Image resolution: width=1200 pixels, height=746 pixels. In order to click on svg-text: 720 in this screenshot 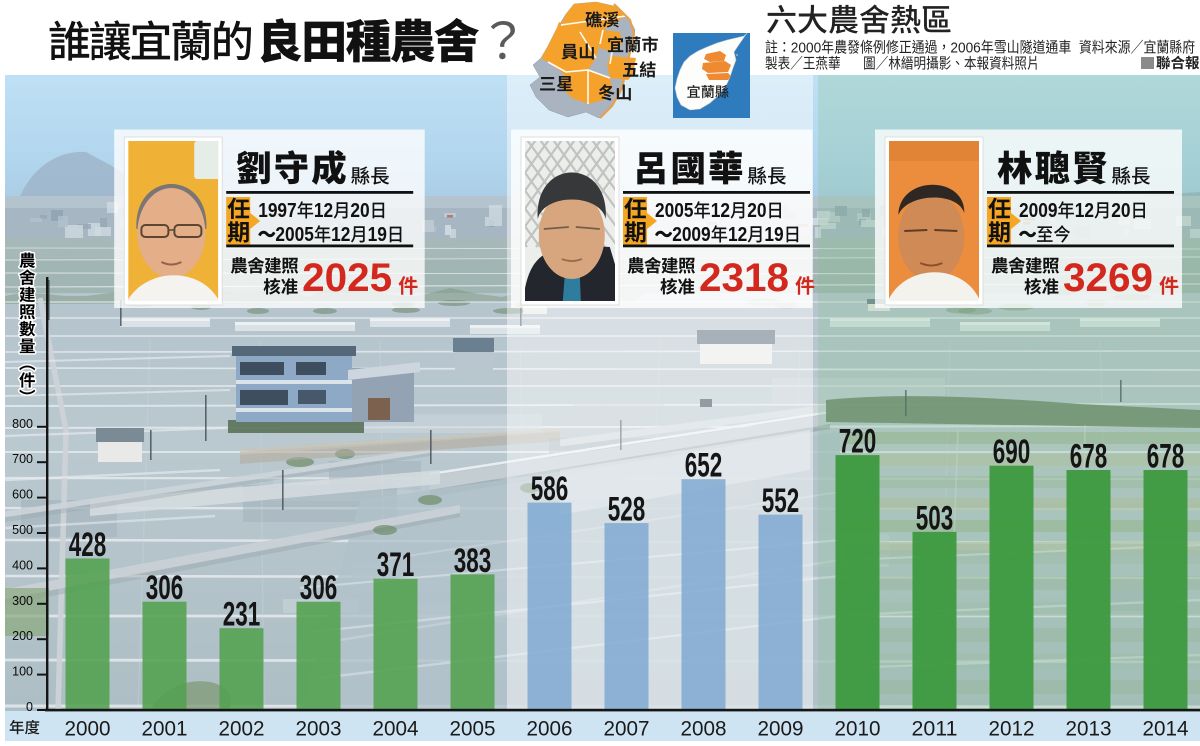, I will do `click(858, 442)`.